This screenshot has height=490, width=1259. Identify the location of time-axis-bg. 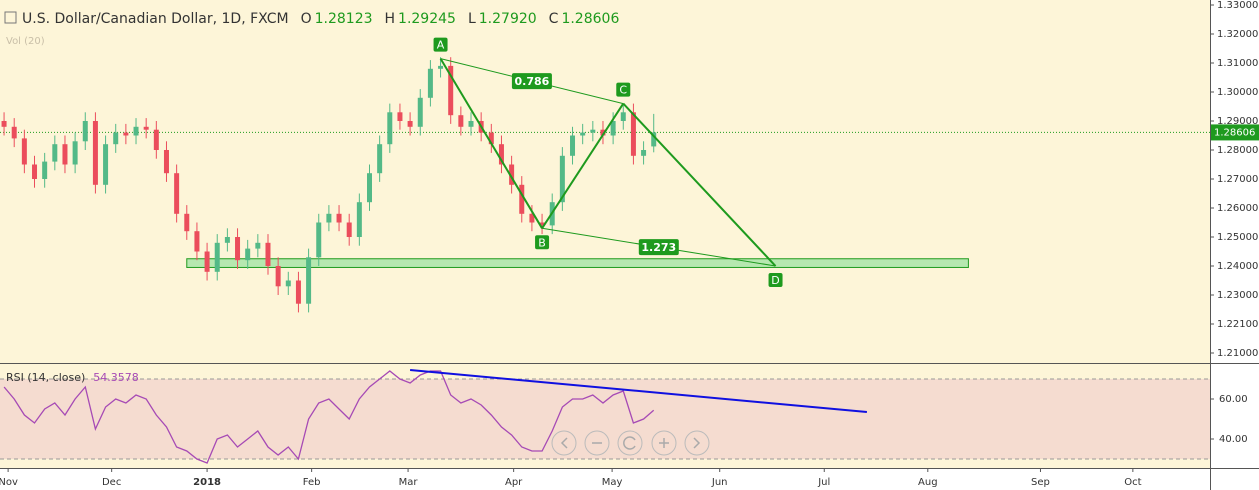
(629, 479).